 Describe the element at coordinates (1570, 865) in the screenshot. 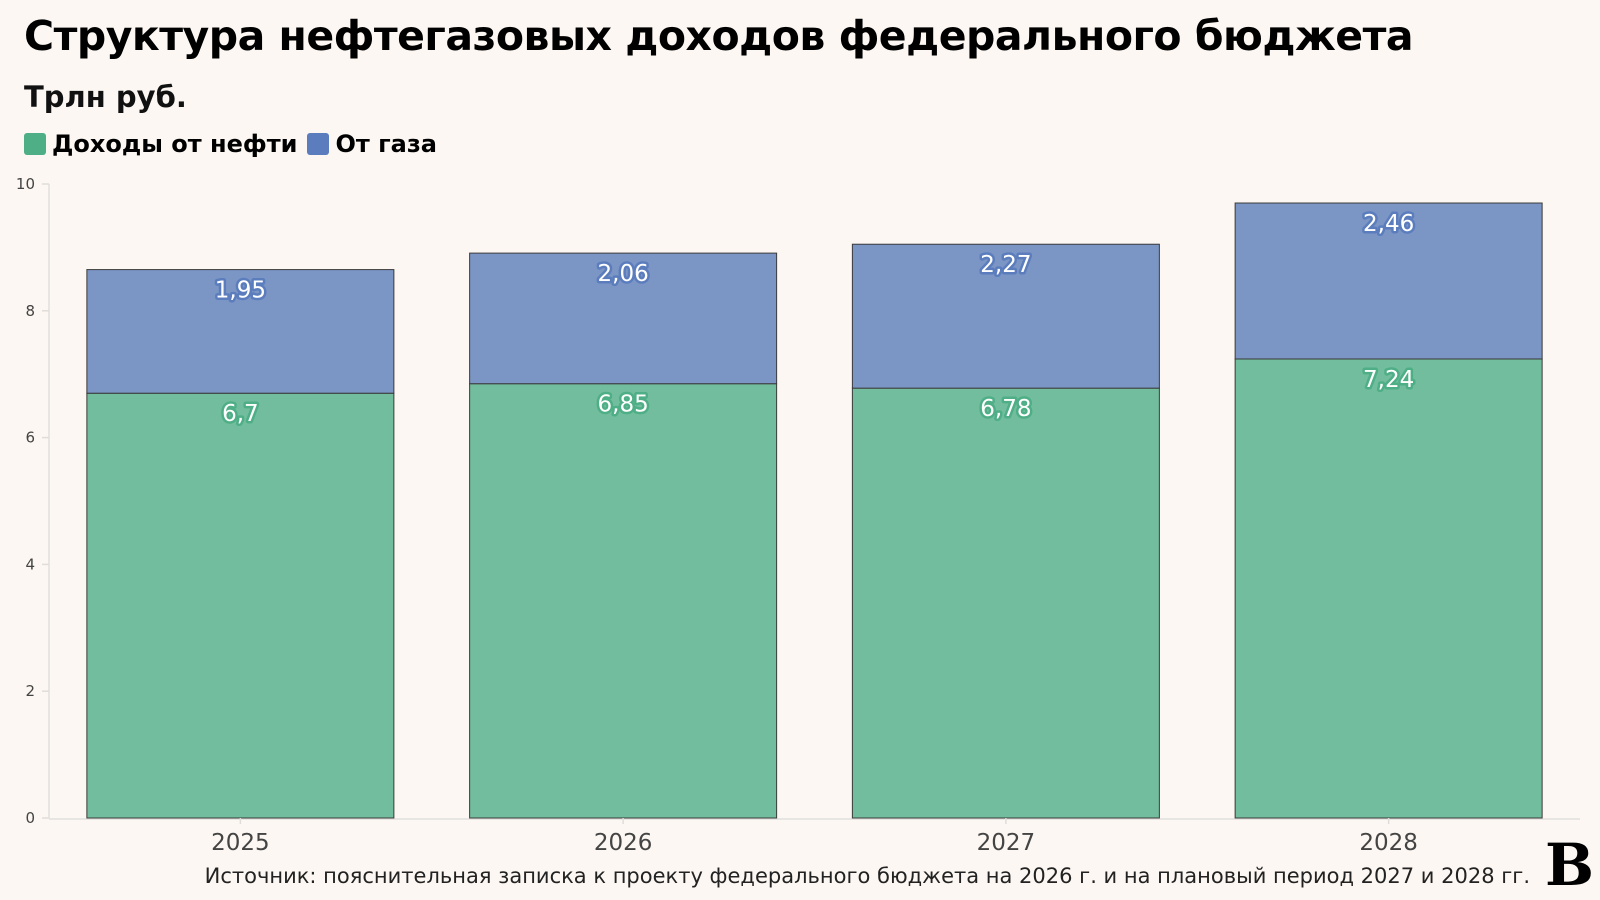

I see `vedomosti-logo: В` at that location.